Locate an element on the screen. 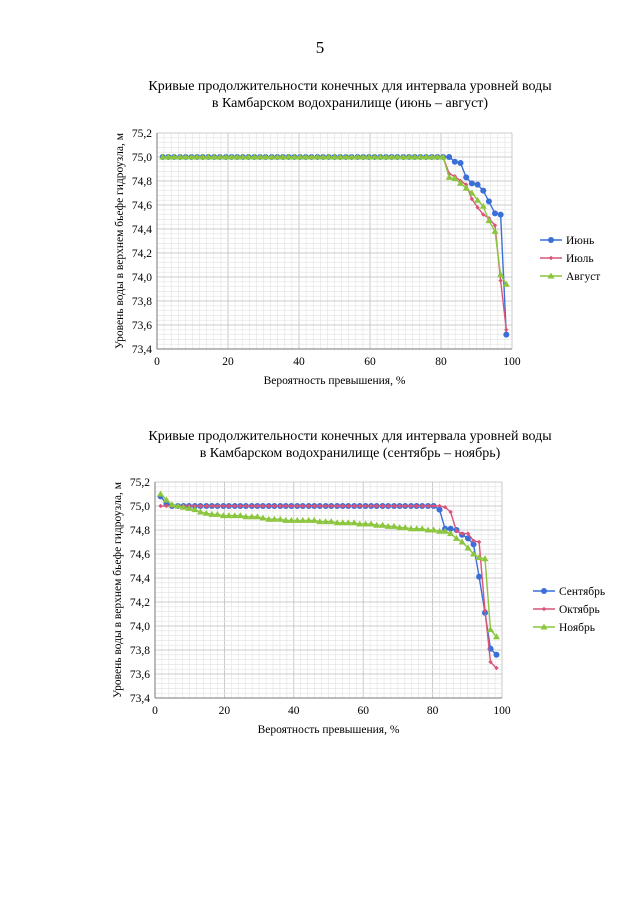 Image resolution: width=640 pixels, height=905 pixels. page-number: 5 is located at coordinates (320, 47).